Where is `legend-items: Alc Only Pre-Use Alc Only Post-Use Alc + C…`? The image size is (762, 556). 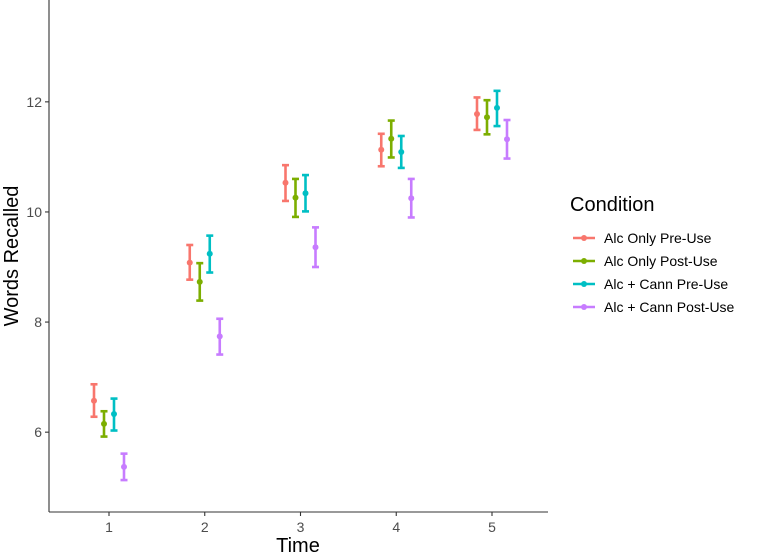 legend-items: Alc Only Pre-Use Alc Only Post-Use Alc + C… is located at coordinates (654, 272).